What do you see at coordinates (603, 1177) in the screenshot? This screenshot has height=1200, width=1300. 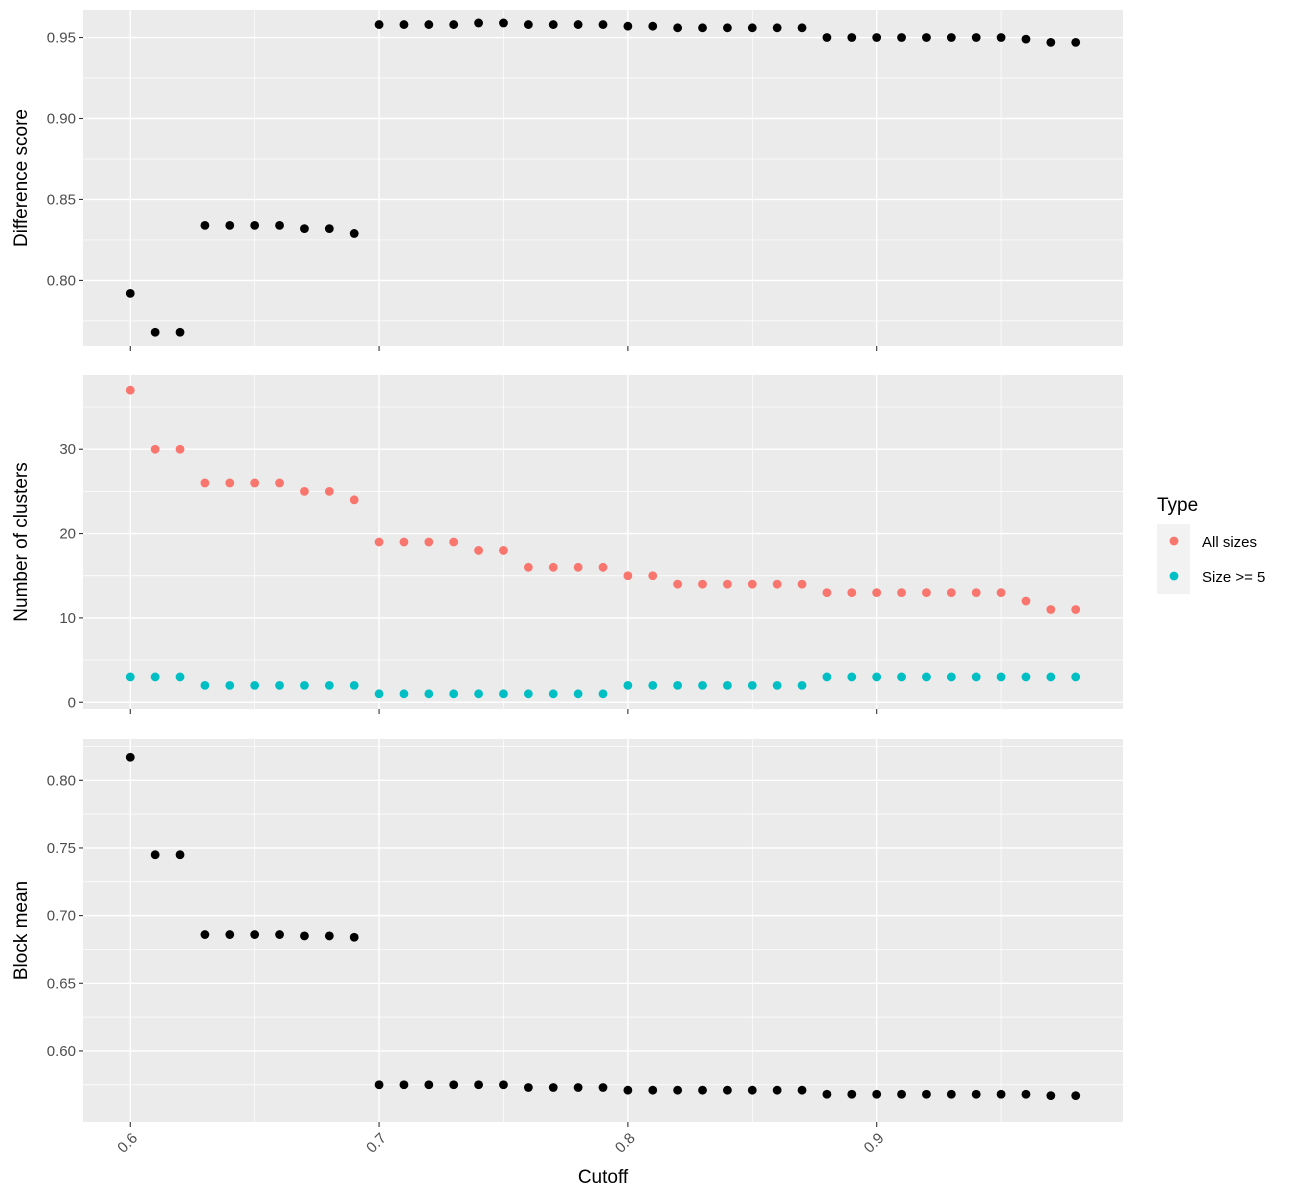 I see `x-axis-title: Cutoff` at bounding box center [603, 1177].